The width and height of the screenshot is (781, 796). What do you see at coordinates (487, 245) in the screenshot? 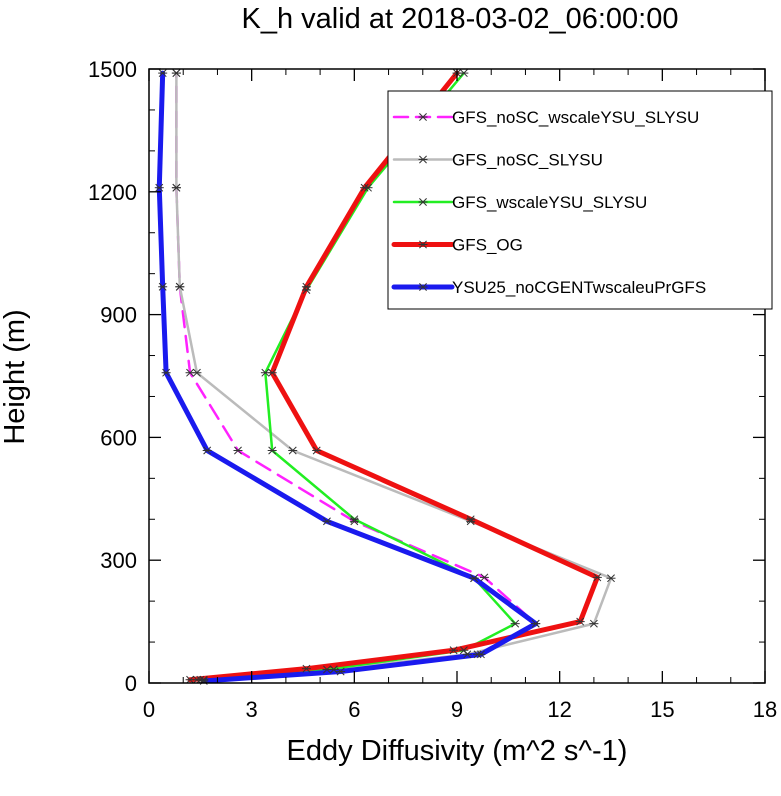
I see `legend-label-3: GFS_OG` at bounding box center [487, 245].